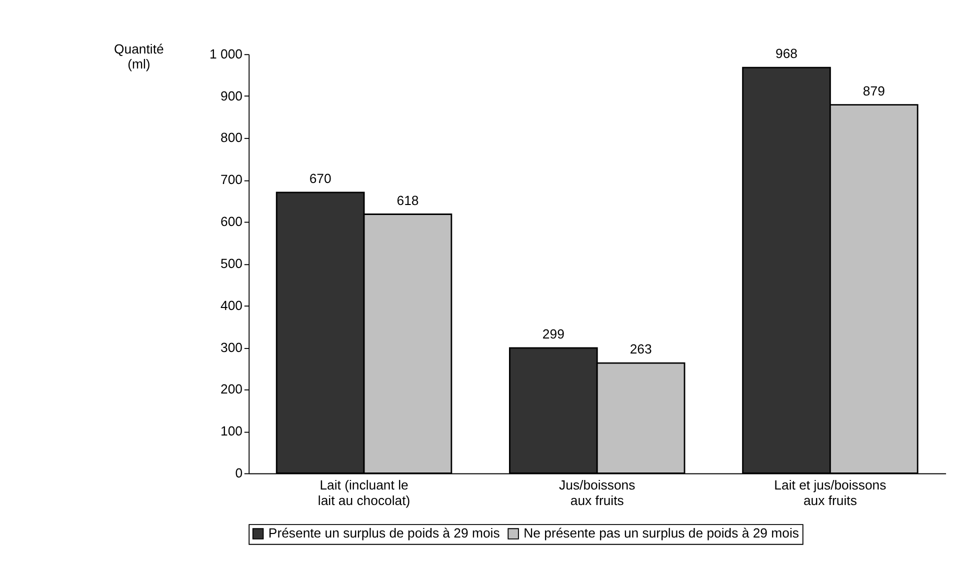 Image resolution: width=955 pixels, height=586 pixels. I want to click on y-tick-label: 800, so click(231, 138).